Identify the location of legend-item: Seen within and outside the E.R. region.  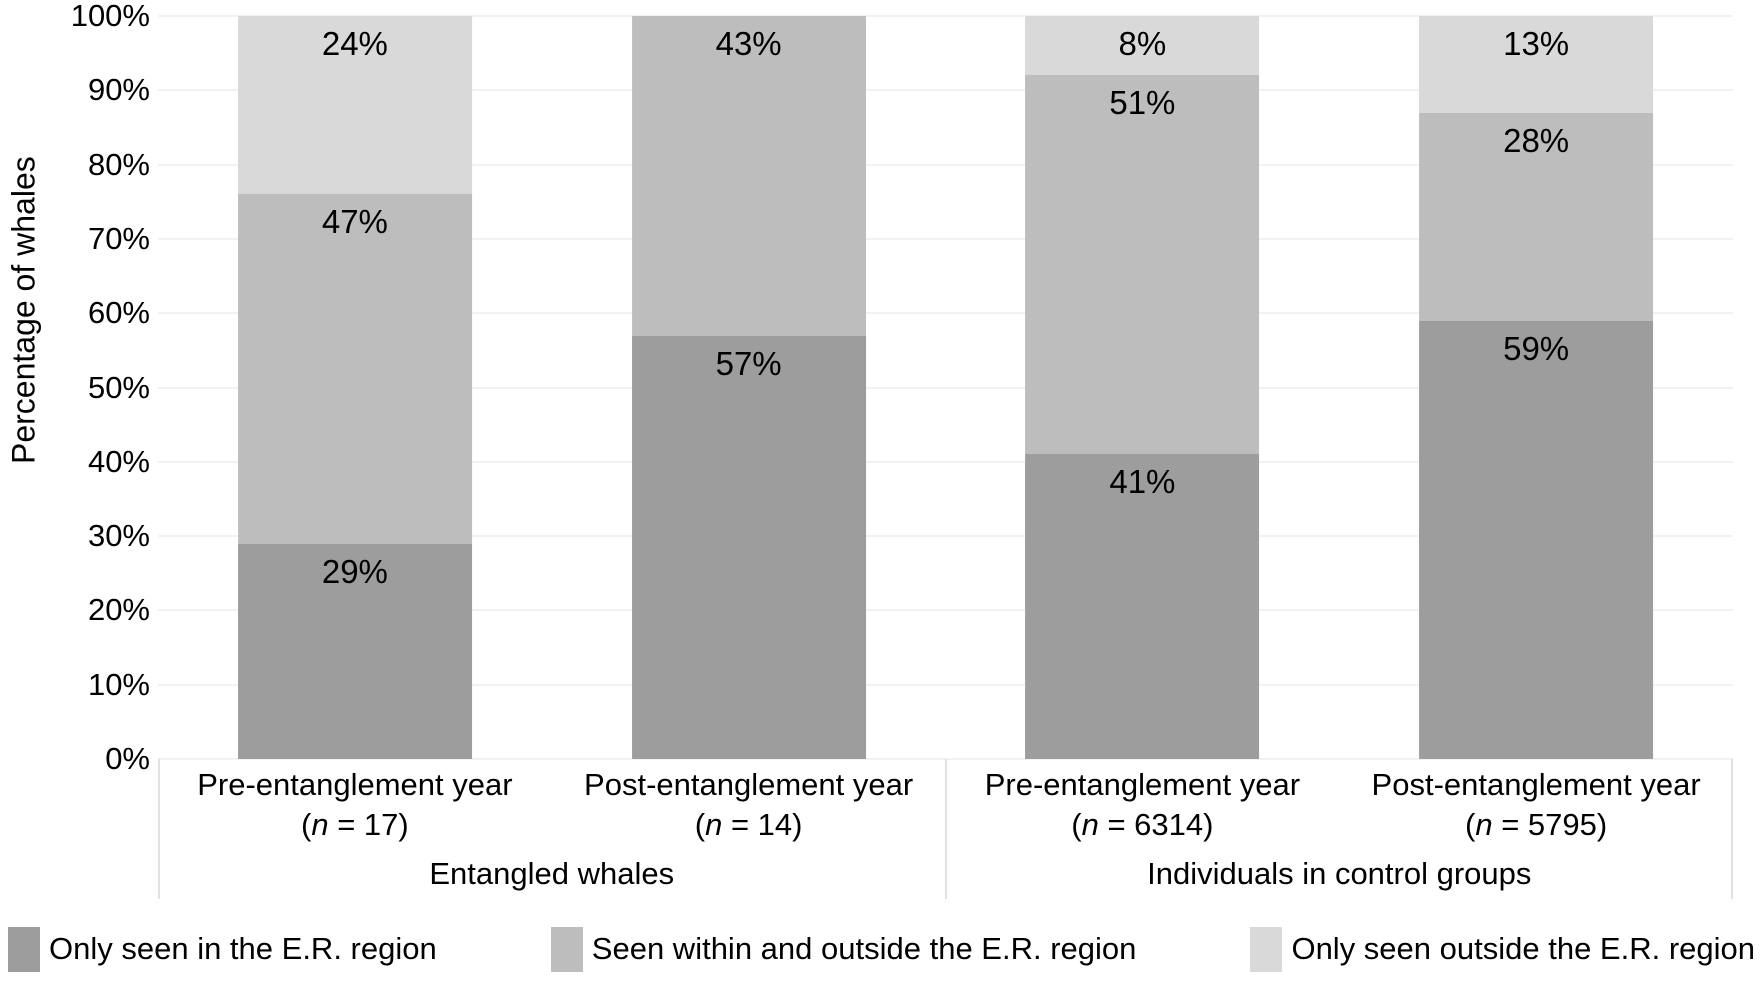
(843, 949).